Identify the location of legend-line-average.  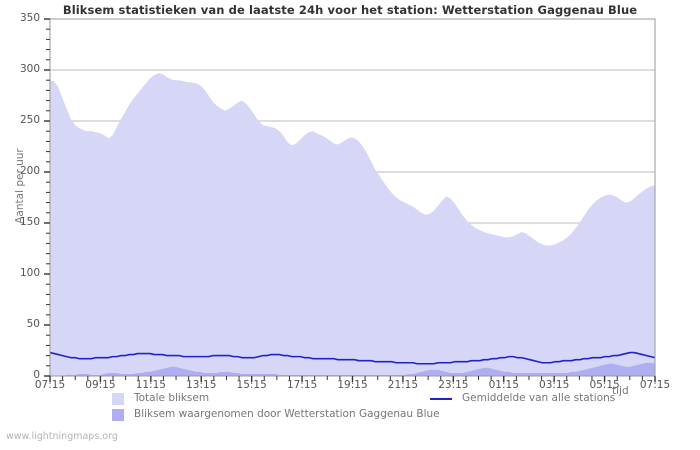
(441, 399).